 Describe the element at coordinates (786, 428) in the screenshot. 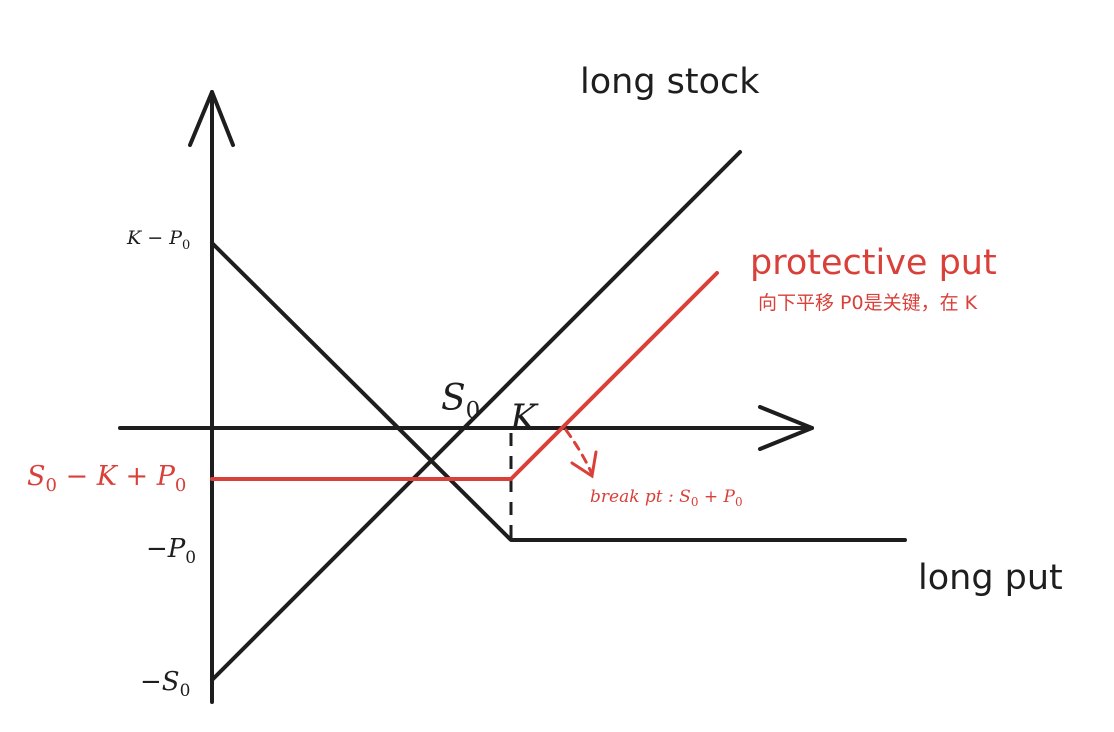

I see `x-axis-arrowhead` at that location.